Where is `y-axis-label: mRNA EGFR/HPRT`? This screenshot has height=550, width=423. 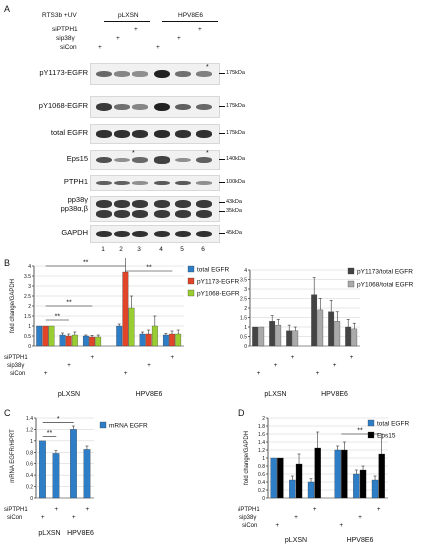
y-axis-label: mRNA EGFR/HPRT is located at coordinates (13, 456).